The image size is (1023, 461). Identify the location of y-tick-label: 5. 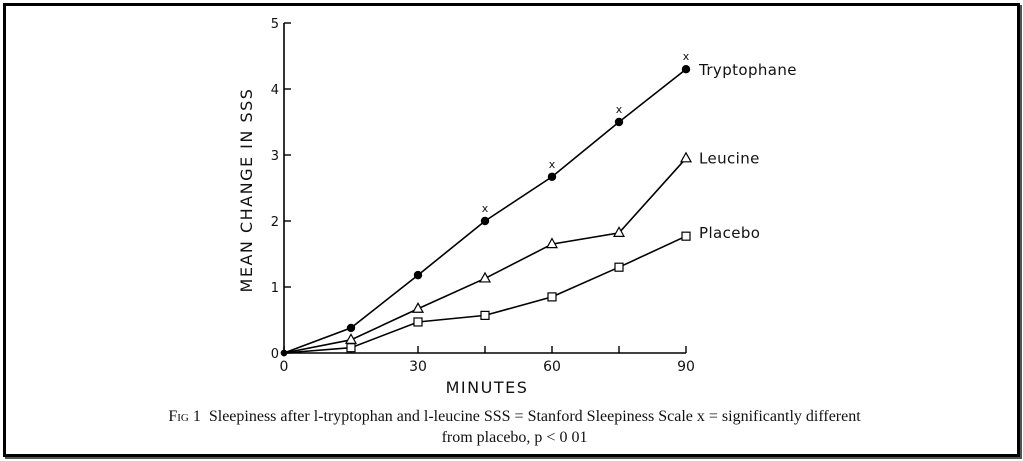
(275, 24).